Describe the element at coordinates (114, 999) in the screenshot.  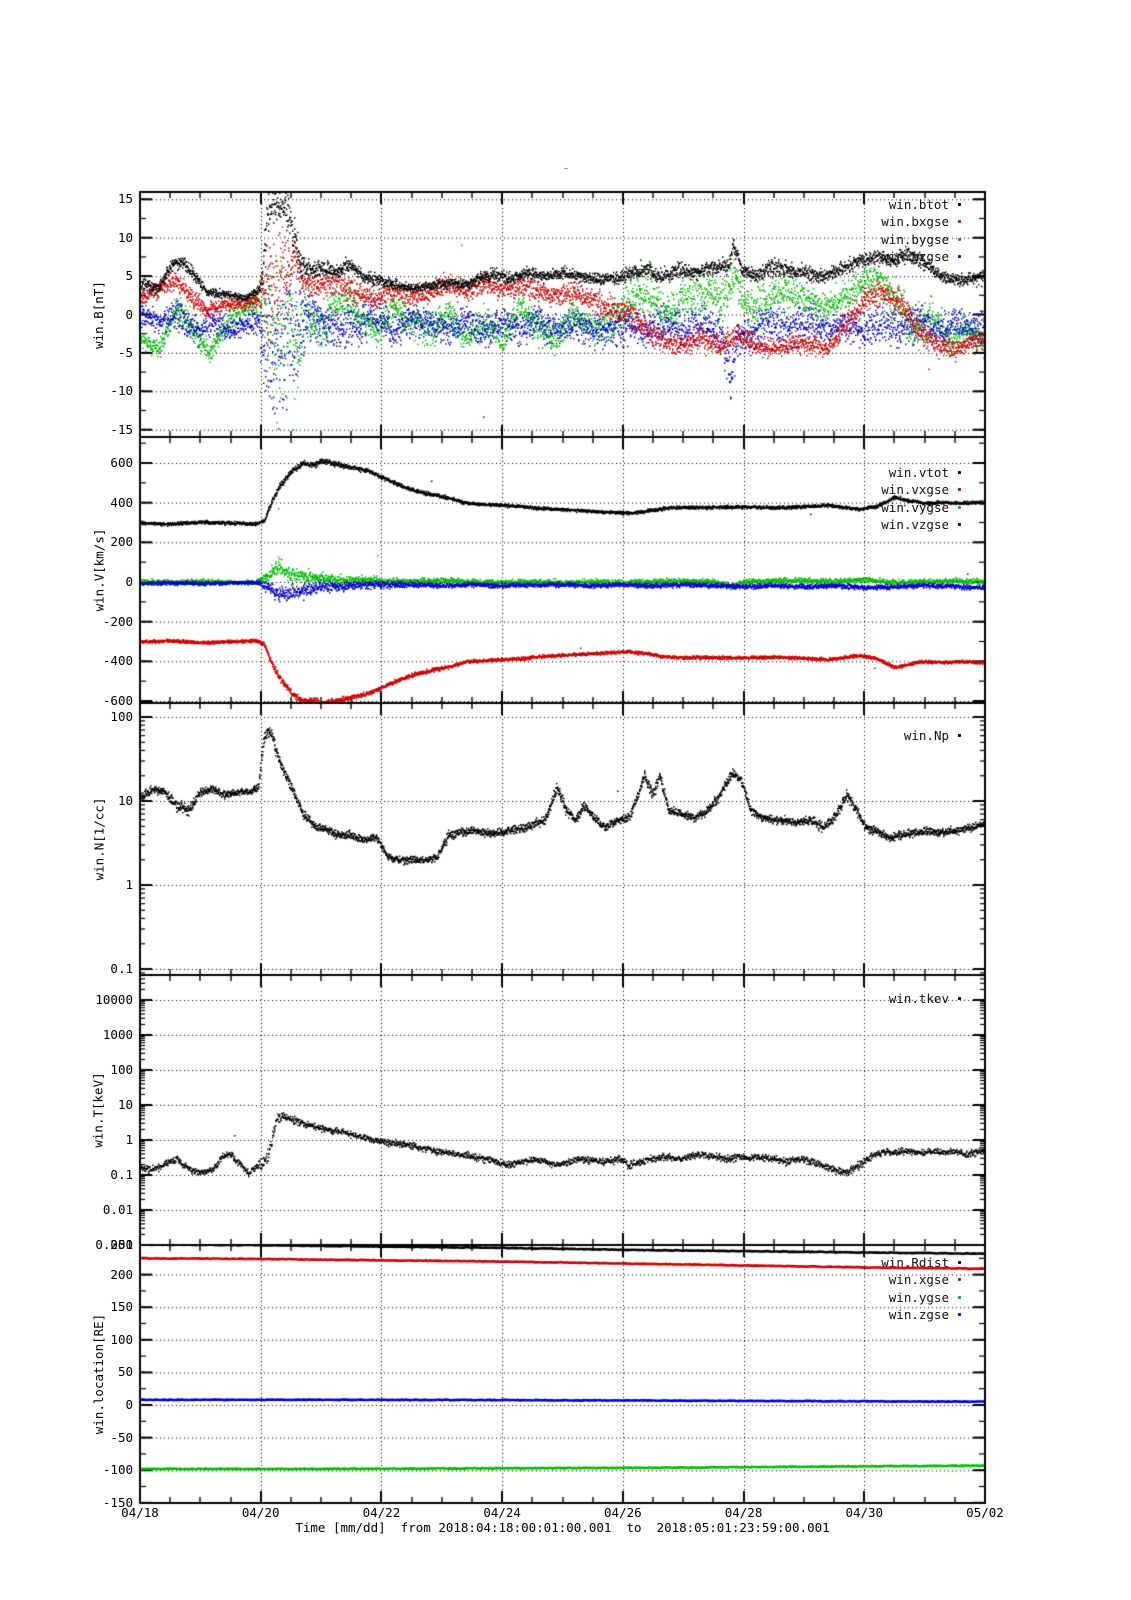
I see `y-tick-label: 10000` at that location.